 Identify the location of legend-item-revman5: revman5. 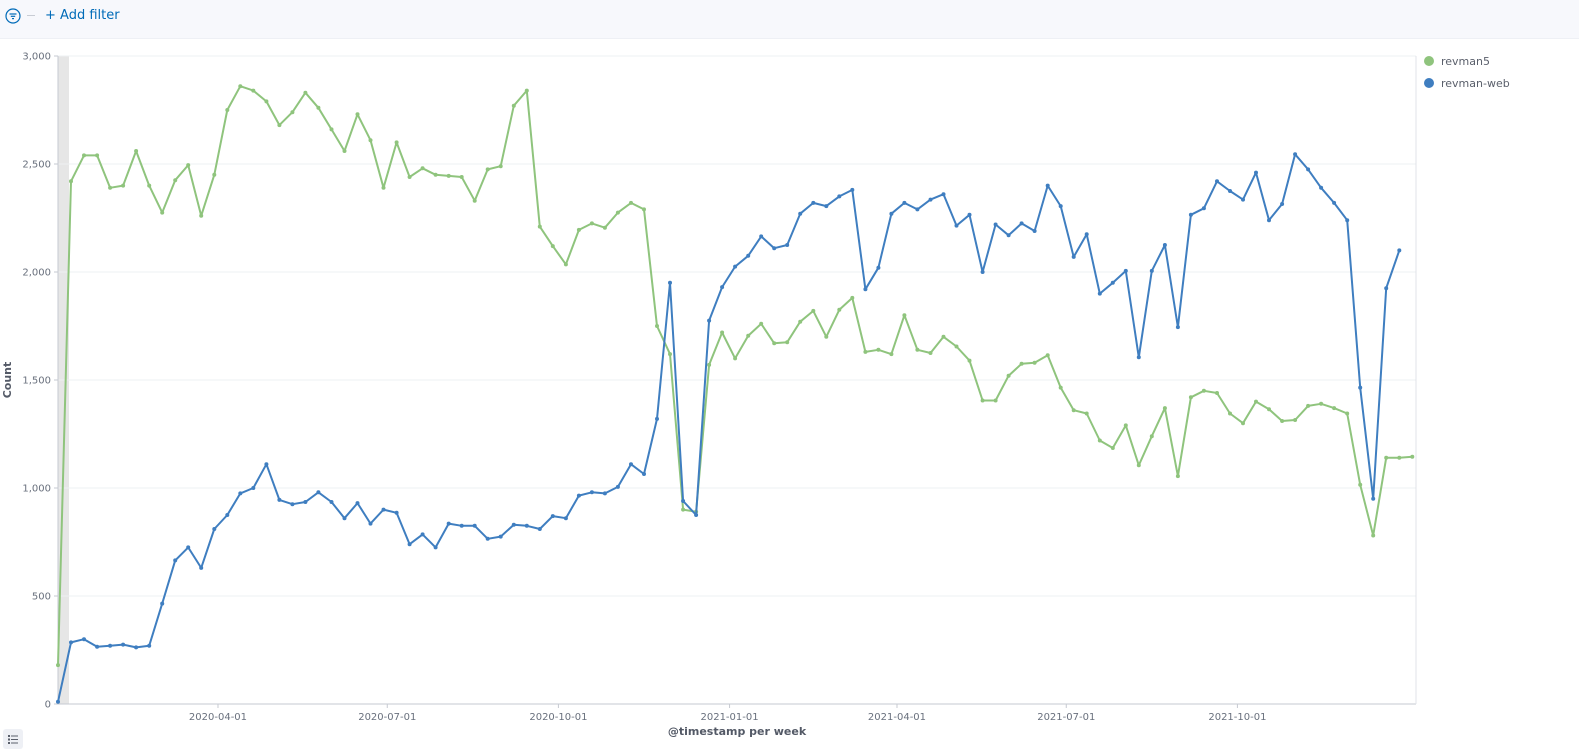
(1467, 61).